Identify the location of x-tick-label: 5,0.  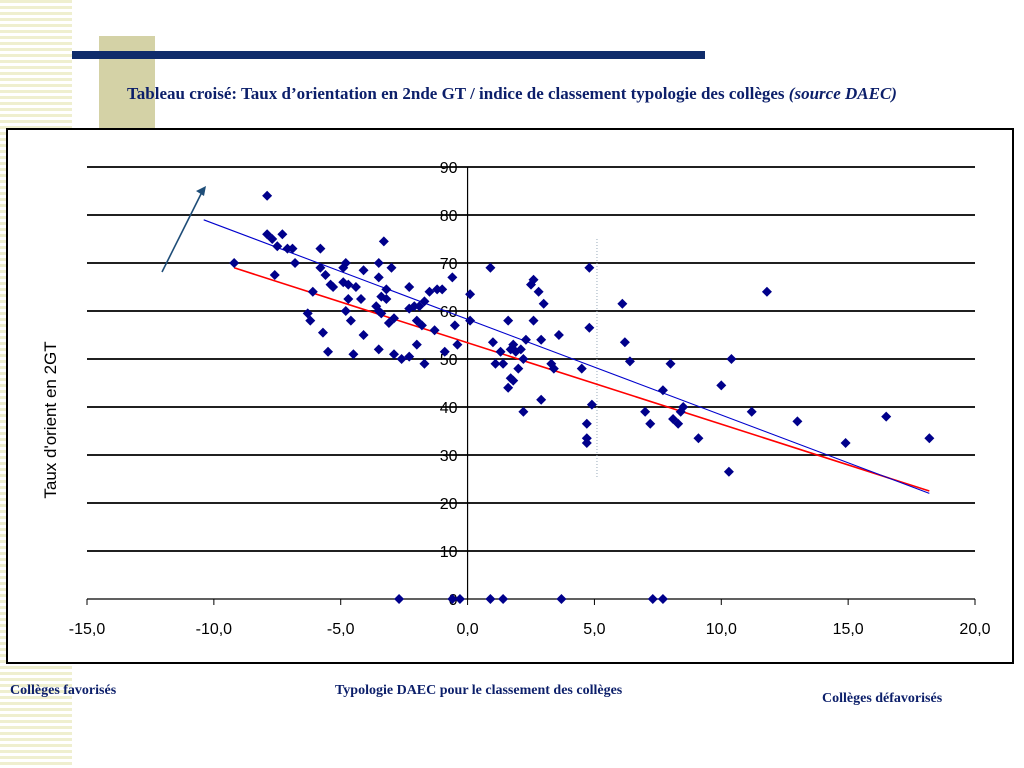
(594, 629).